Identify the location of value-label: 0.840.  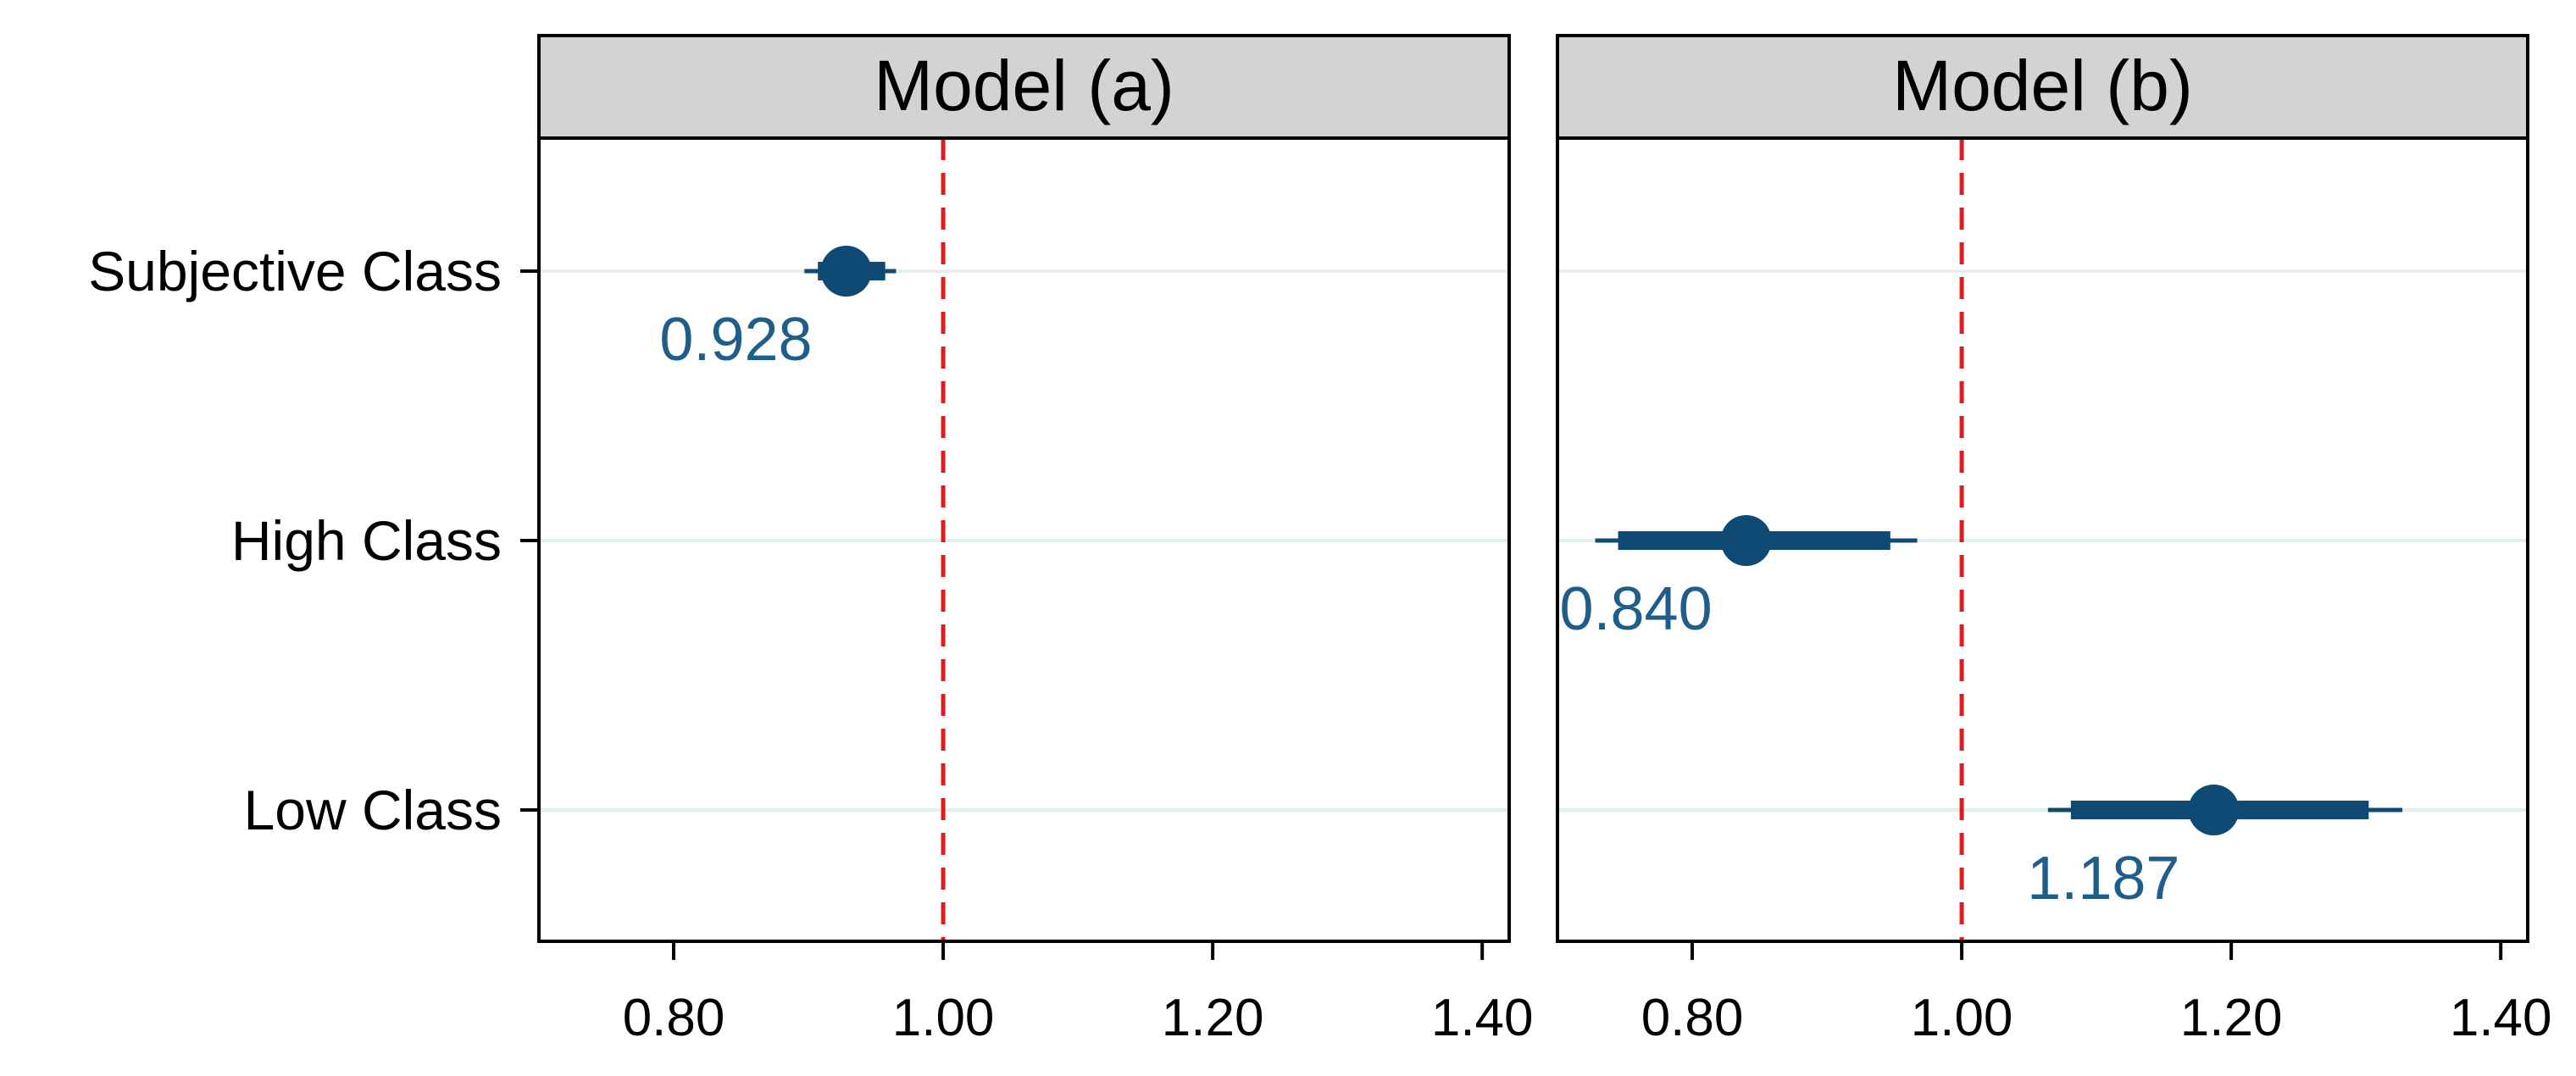
(1635, 609).